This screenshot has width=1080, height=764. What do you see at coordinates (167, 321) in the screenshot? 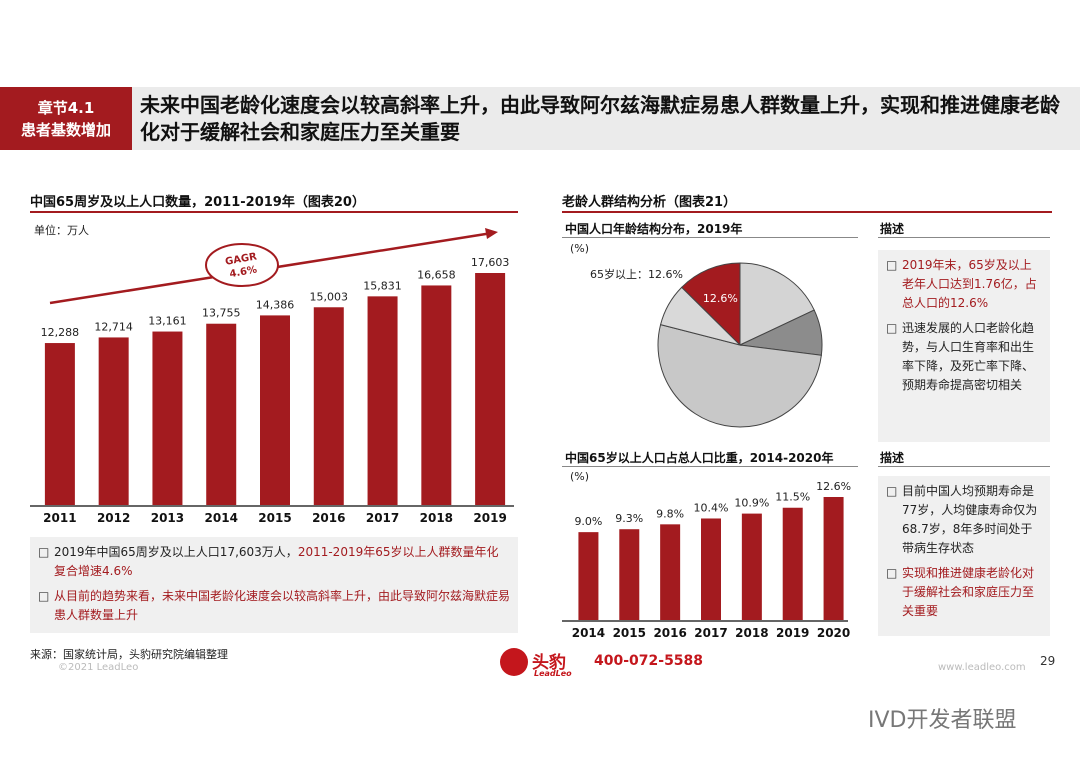
I see `data-label: 13,161` at bounding box center [167, 321].